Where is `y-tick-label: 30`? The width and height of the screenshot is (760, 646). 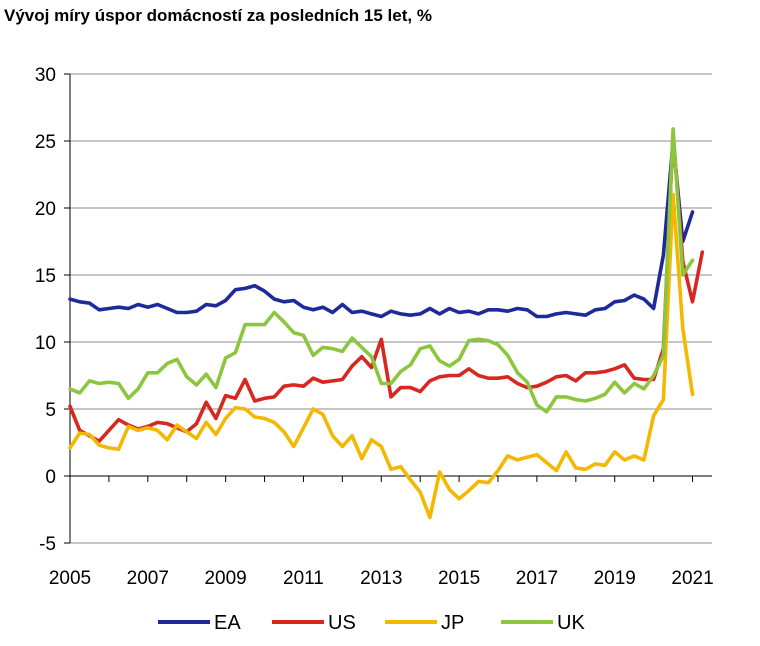 y-tick-label: 30 is located at coordinates (45, 75).